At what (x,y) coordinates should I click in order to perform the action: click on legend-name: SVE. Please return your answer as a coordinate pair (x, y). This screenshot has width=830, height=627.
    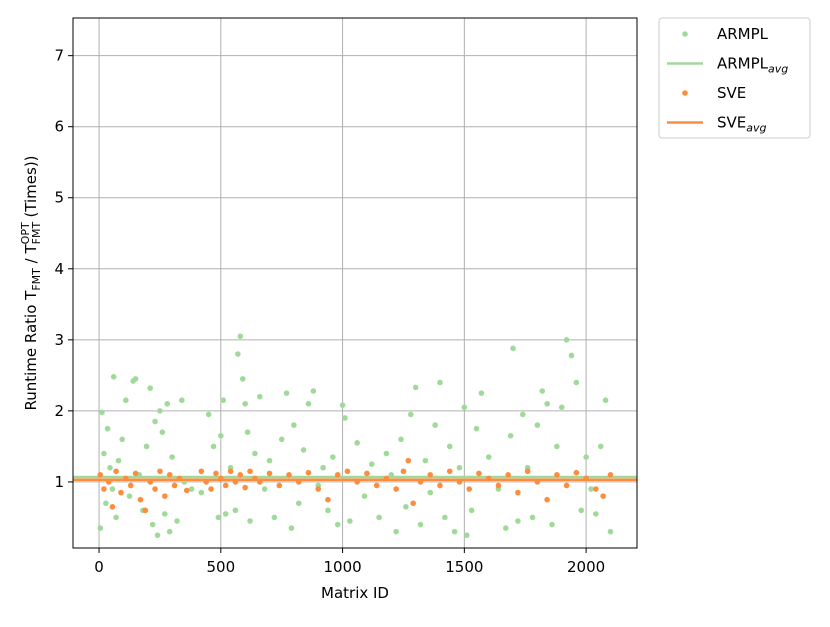
    Looking at the image, I should click on (731, 93).